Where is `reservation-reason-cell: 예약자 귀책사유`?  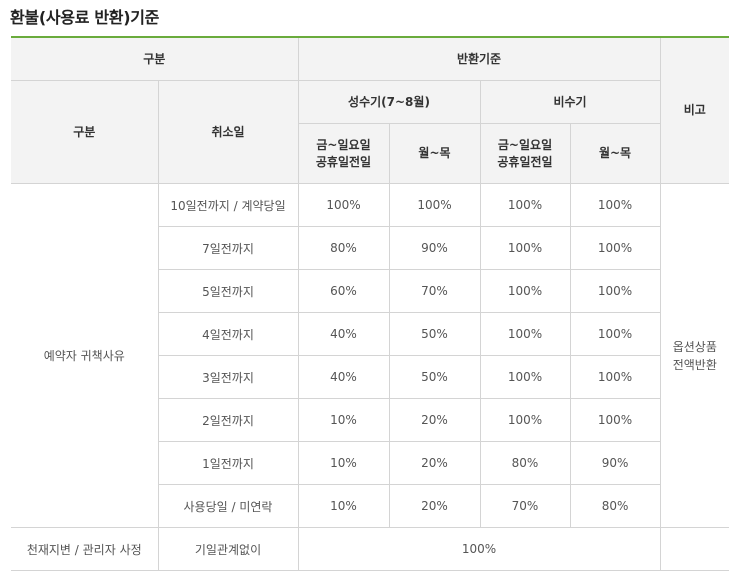
reservation-reason-cell: 예약자 귀책사유 is located at coordinates (85, 355).